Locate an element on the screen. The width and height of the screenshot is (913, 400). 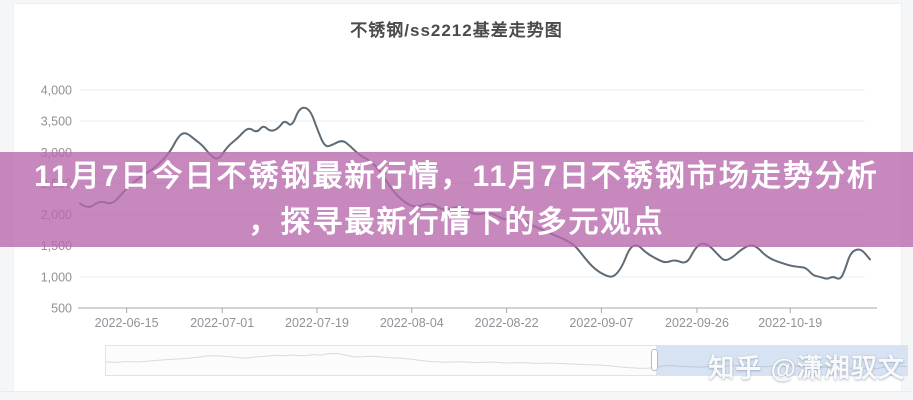
headline-line-1: 11月7日今日不锈钢最新行情，11月7日不锈钢市场走势分析 is located at coordinates (456, 176).